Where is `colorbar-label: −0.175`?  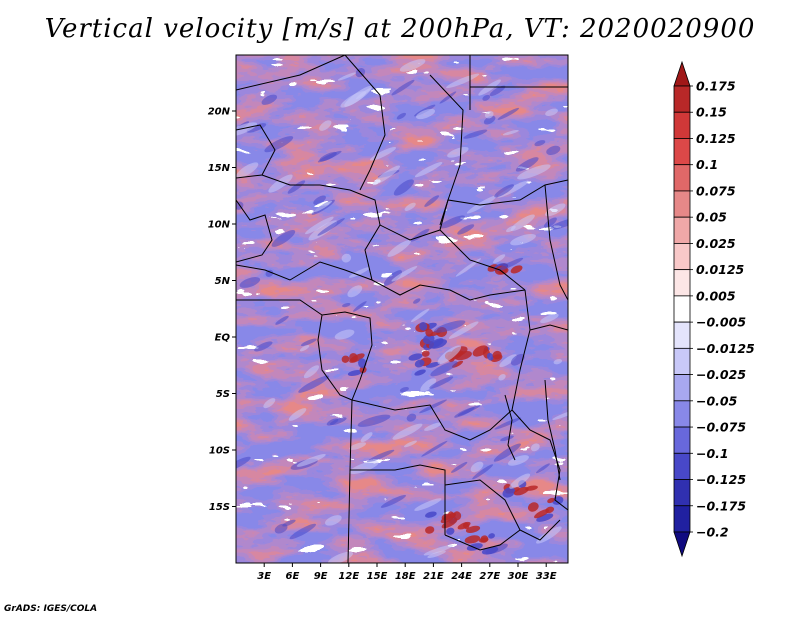
colorbar-label: −0.175 is located at coordinates (721, 505).